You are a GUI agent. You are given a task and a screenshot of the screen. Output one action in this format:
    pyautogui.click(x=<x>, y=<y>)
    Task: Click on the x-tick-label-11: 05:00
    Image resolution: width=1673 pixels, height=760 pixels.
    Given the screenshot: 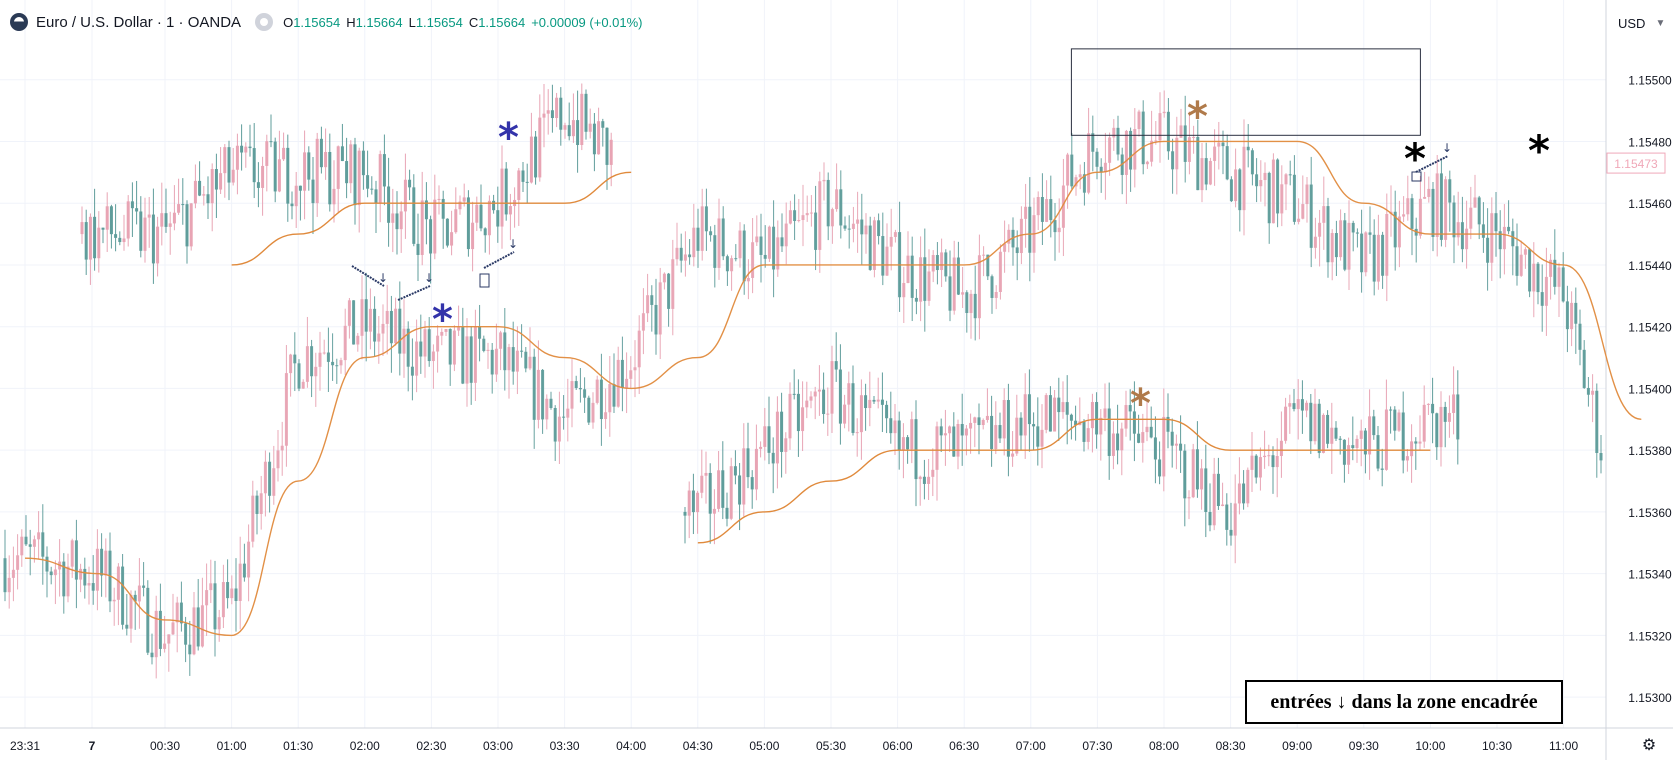 What is the action you would take?
    pyautogui.click(x=764, y=746)
    